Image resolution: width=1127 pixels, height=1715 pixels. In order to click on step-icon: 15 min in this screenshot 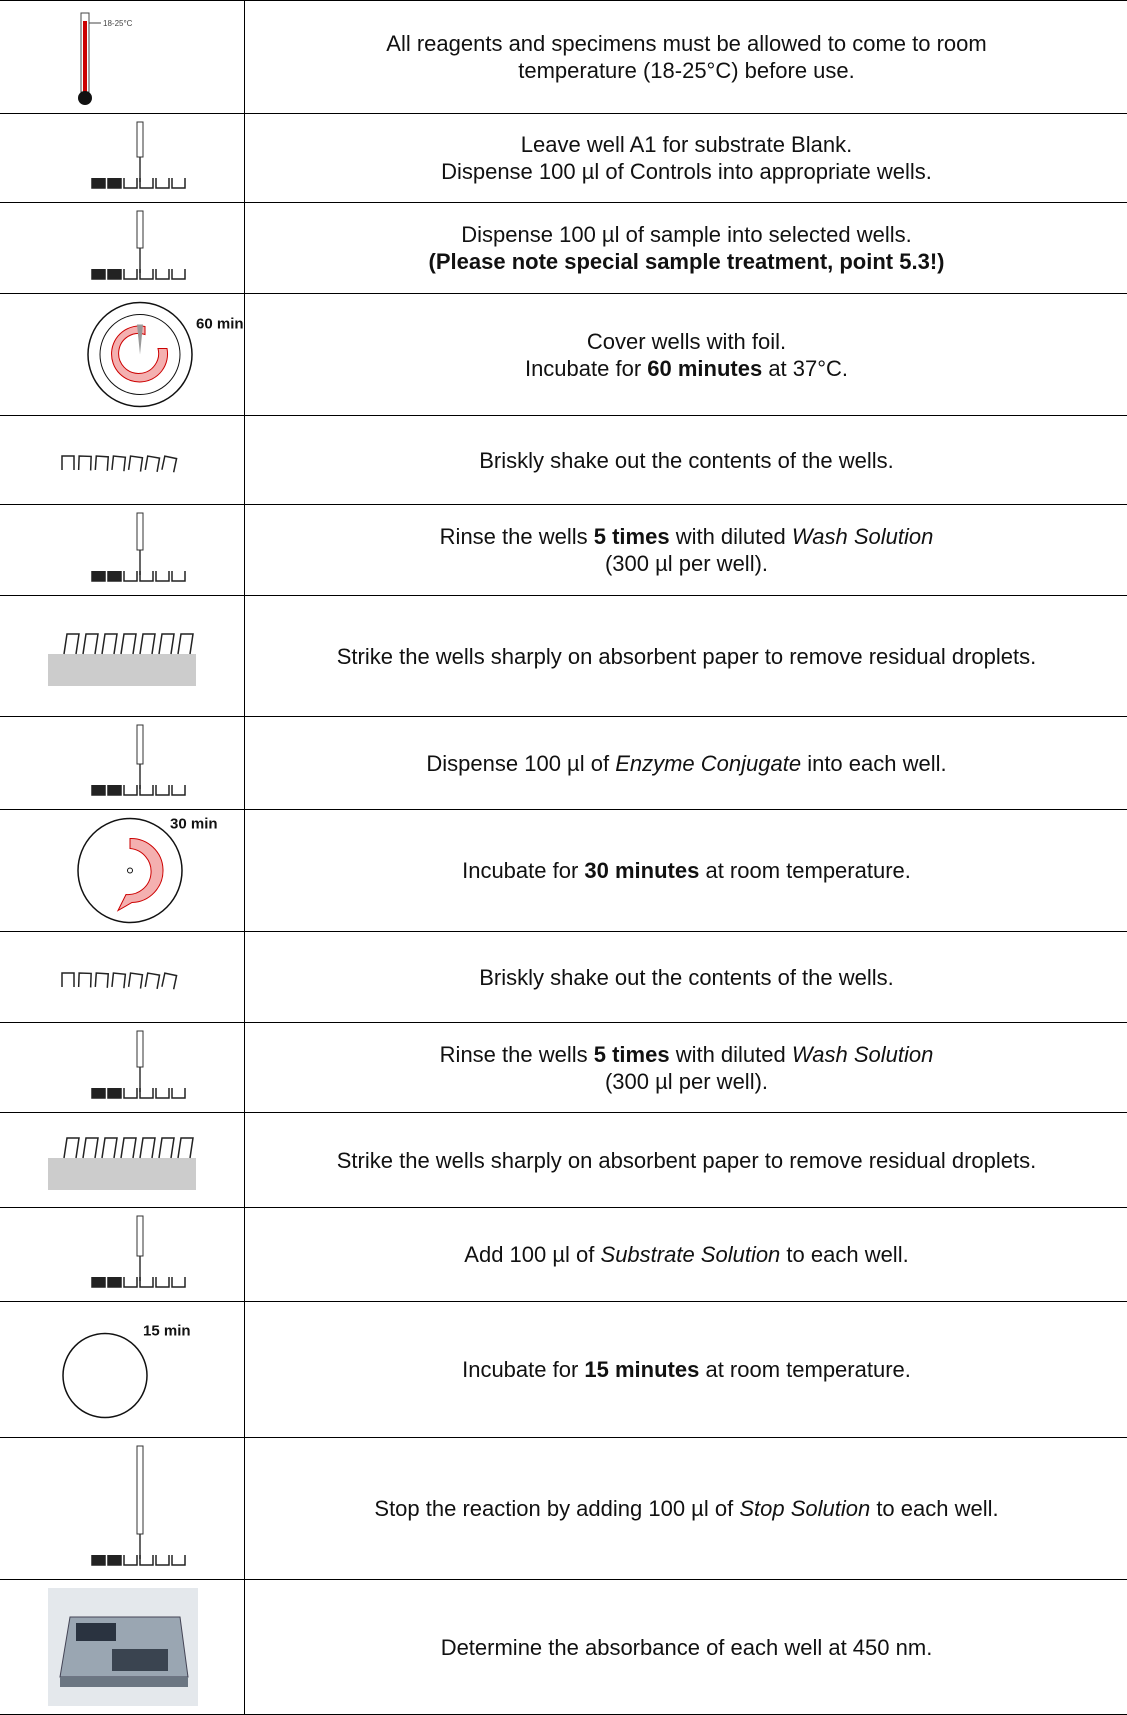, I will do `click(126, 1371)`.